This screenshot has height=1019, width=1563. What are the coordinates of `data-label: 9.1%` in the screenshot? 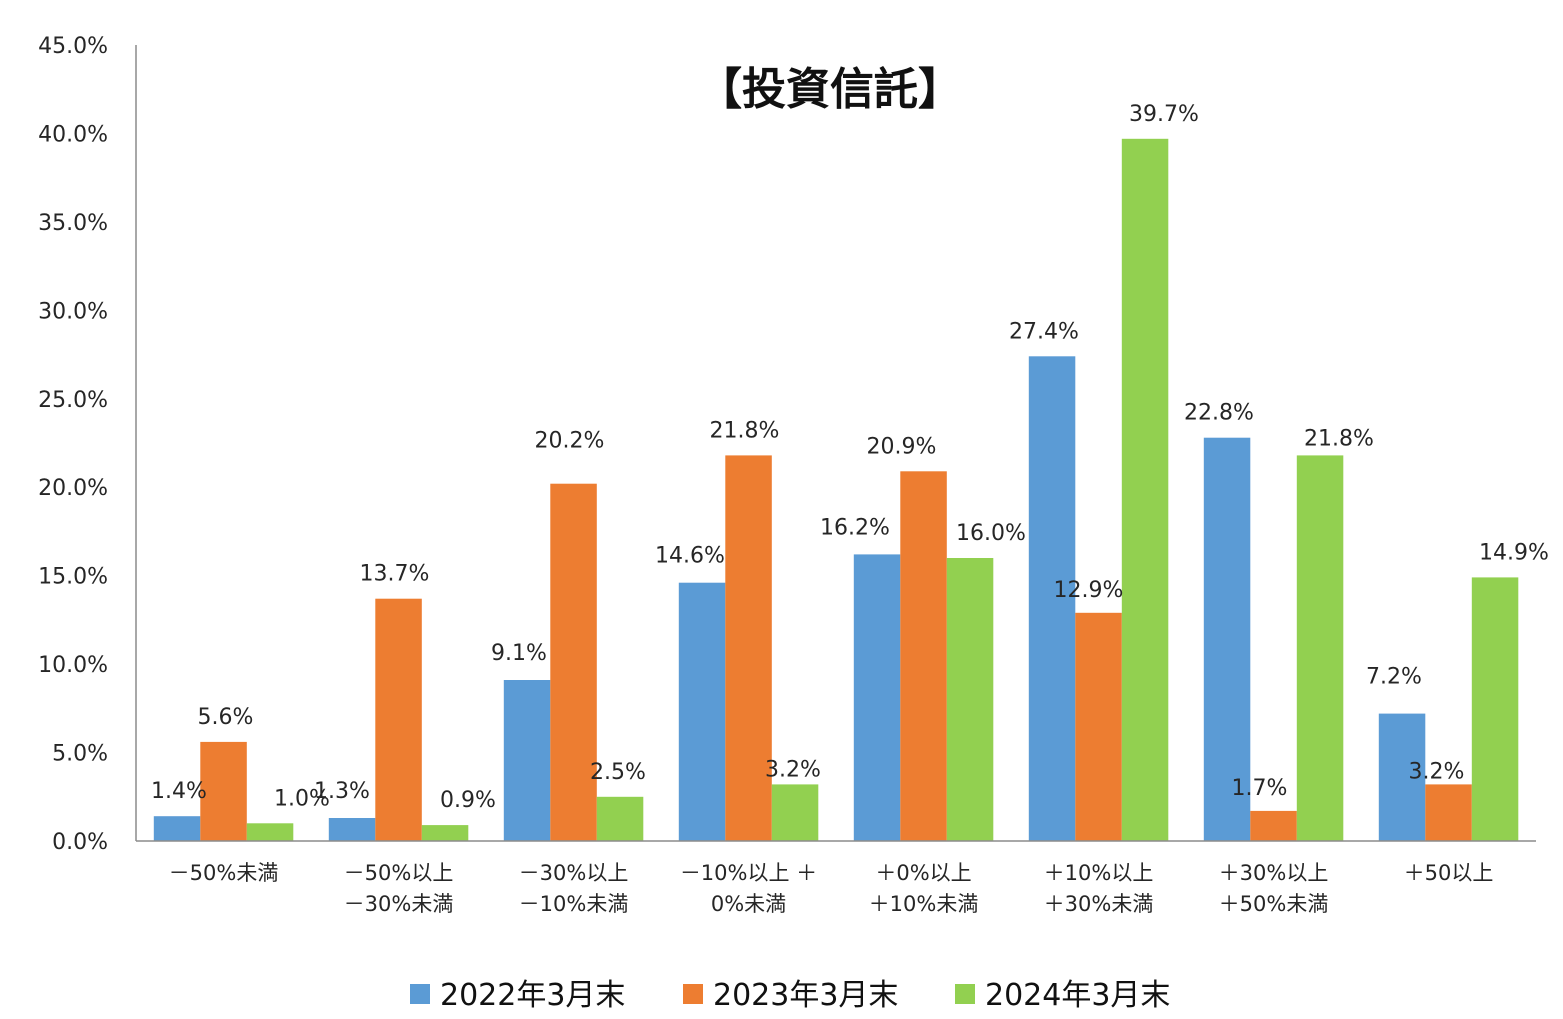 It's located at (519, 653).